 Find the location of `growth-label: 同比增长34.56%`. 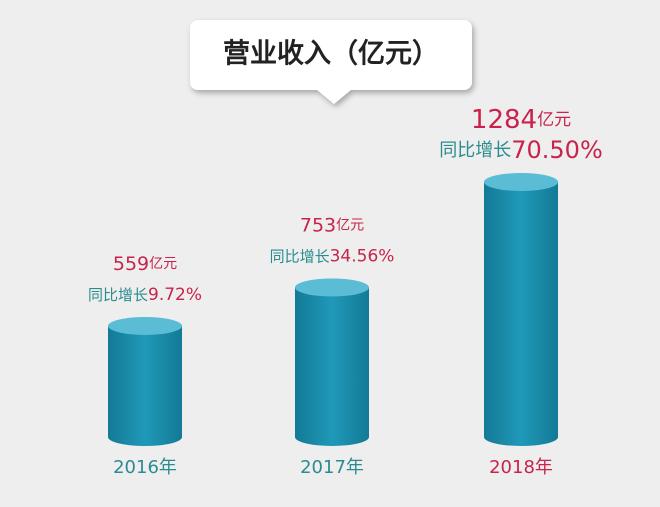

growth-label: 同比增长34.56% is located at coordinates (332, 256).